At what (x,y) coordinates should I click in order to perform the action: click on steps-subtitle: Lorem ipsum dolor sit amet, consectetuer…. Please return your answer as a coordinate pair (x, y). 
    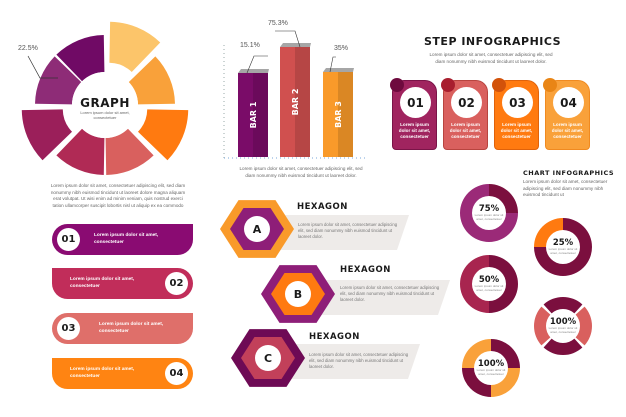
    Looking at the image, I should click on (491, 58).